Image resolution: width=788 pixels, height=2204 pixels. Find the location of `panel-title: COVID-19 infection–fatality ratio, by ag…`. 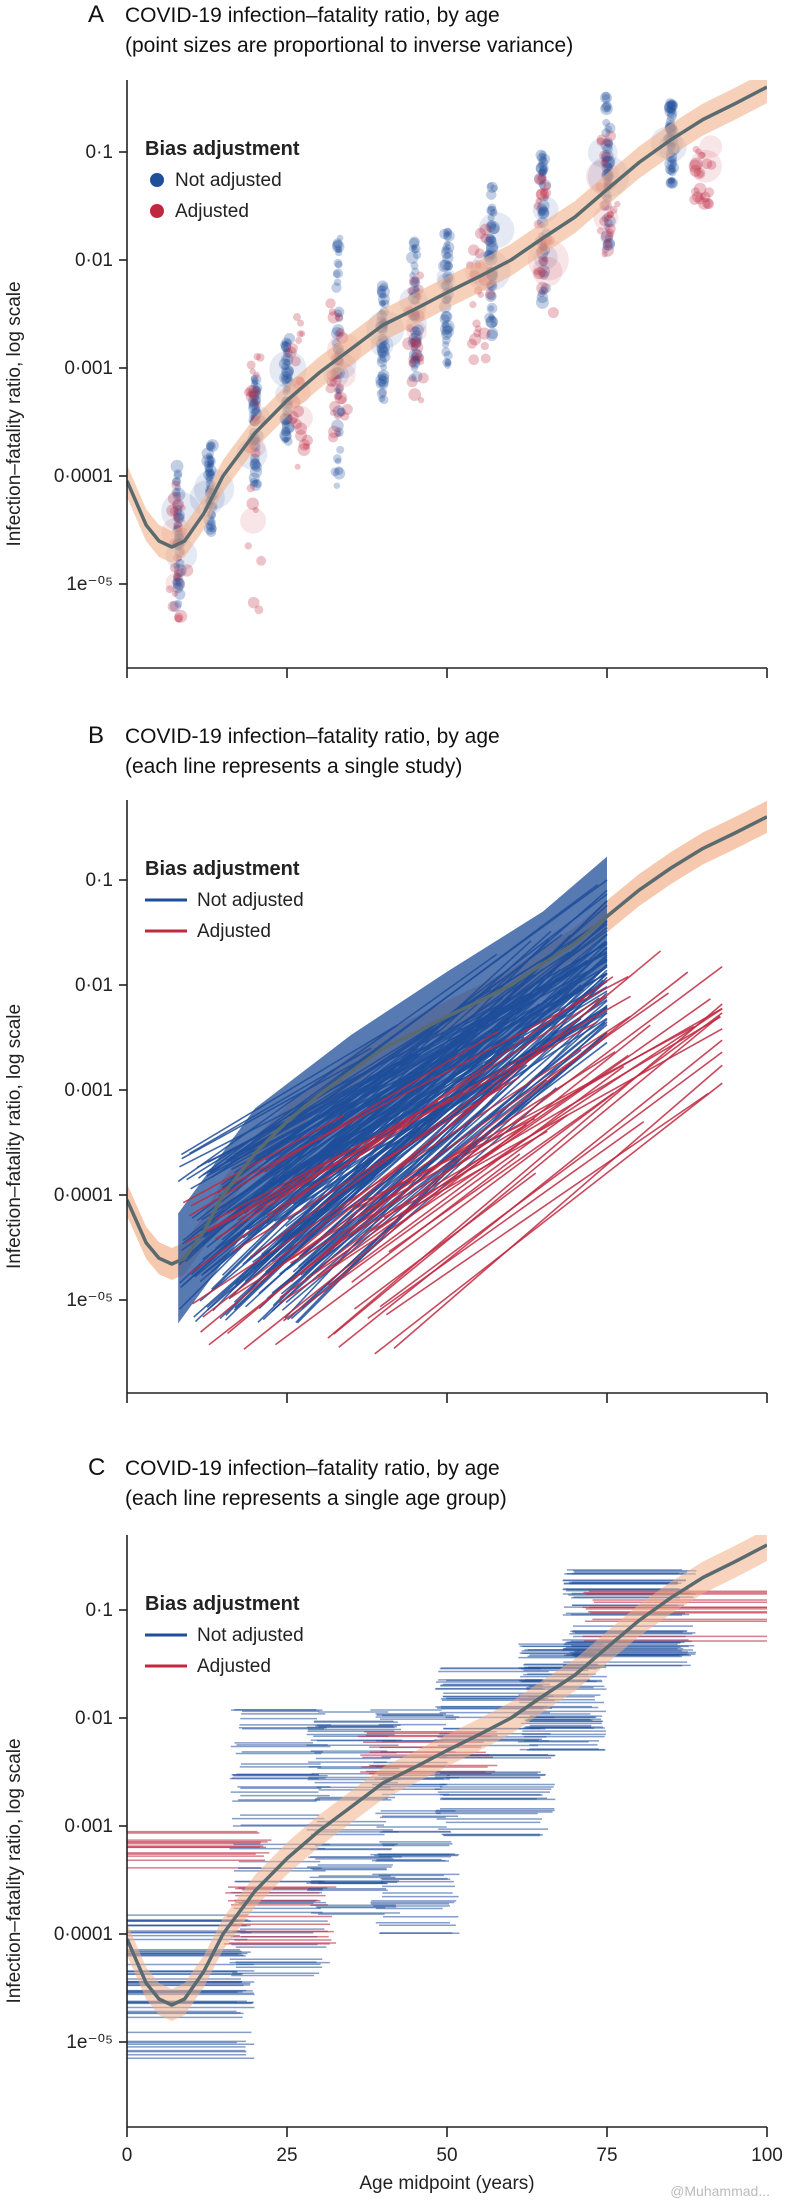

panel-title: COVID-19 infection–fatality ratio, by ag… is located at coordinates (312, 736).